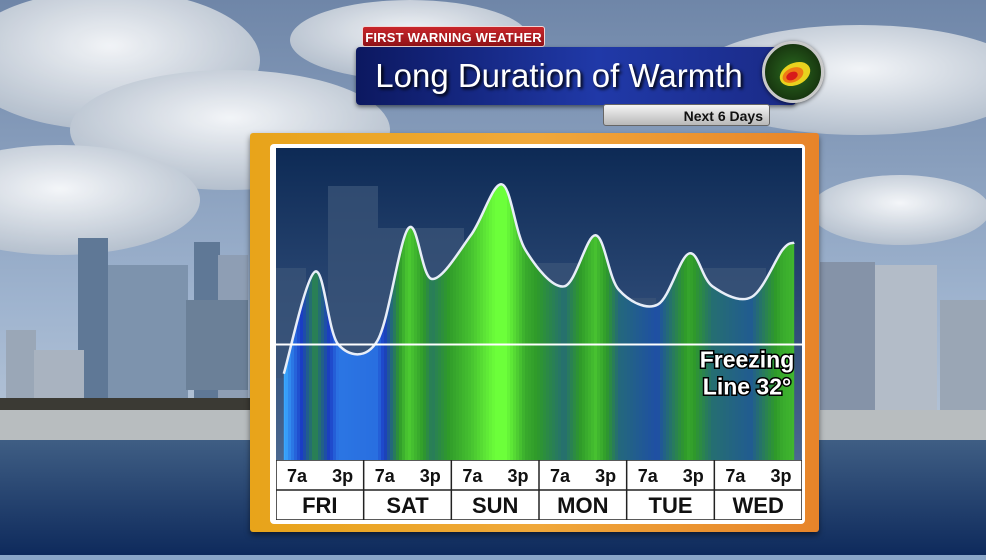 This screenshot has width=986, height=560. Describe the element at coordinates (671, 505) in the screenshot. I see `day-label: TUE` at that location.